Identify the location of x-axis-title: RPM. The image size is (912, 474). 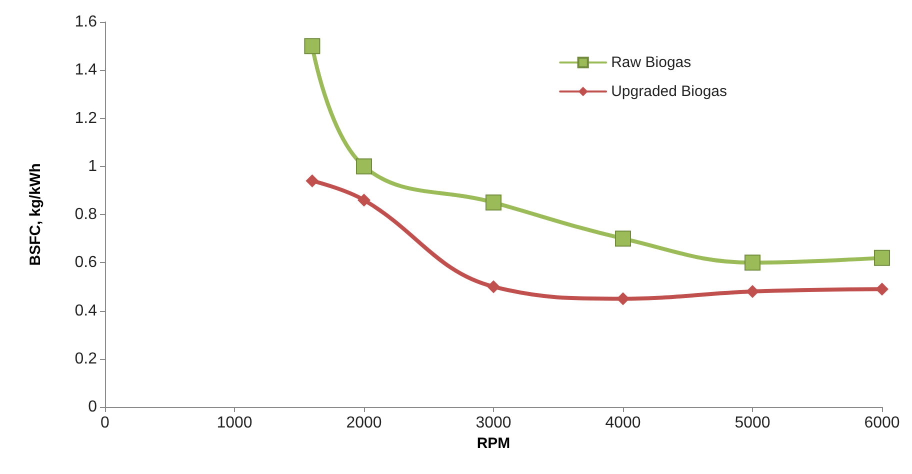
(493, 443).